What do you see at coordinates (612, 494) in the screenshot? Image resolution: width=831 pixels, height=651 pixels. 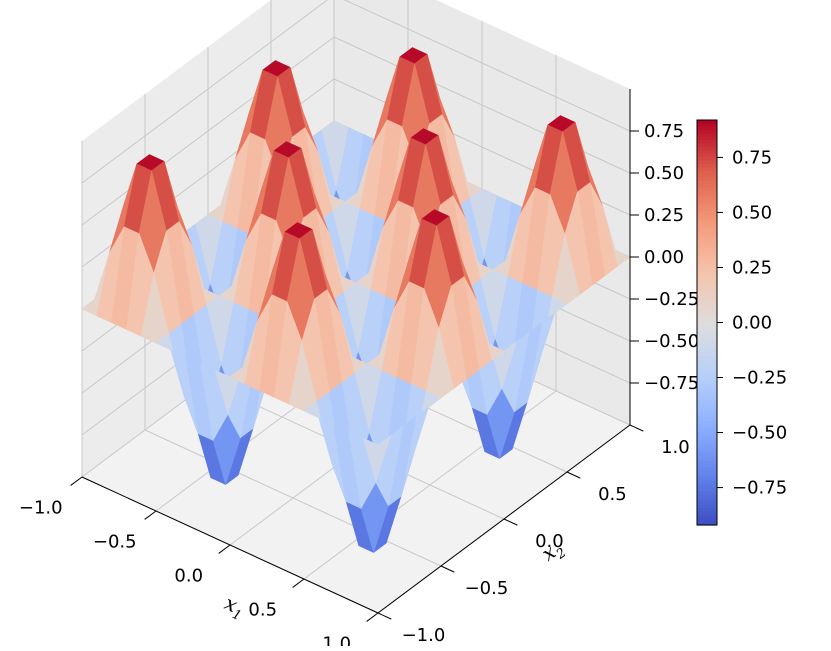 I see `x2-tick-label: 0.5` at bounding box center [612, 494].